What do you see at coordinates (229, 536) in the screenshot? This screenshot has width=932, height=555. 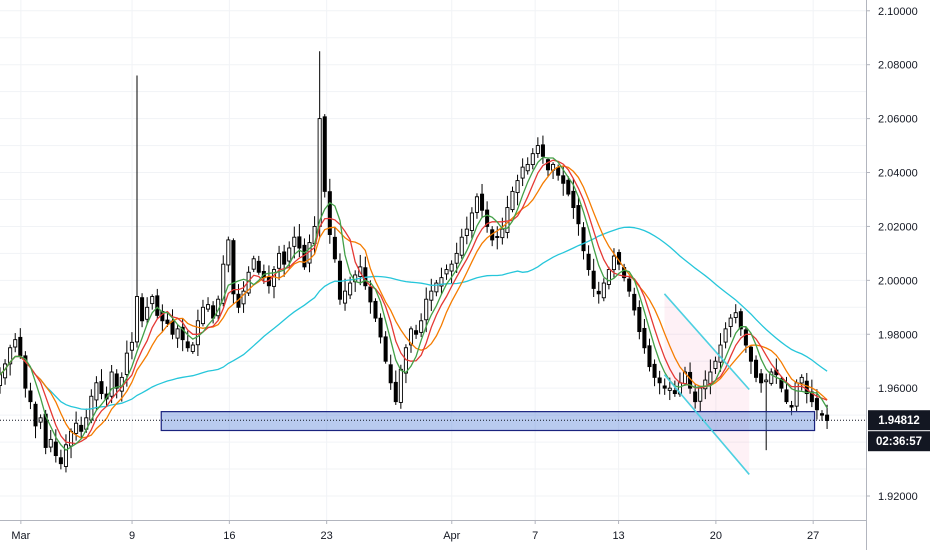 I see `x-tick-label: 16` at bounding box center [229, 536].